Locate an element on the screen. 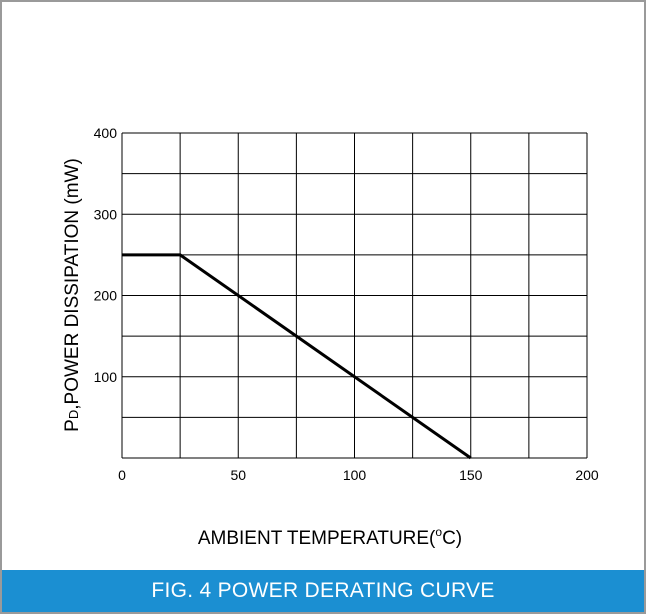 This screenshot has height=614, width=646. x-axis-label: AMBIENT TEMPERATURE(oC) is located at coordinates (330, 537).